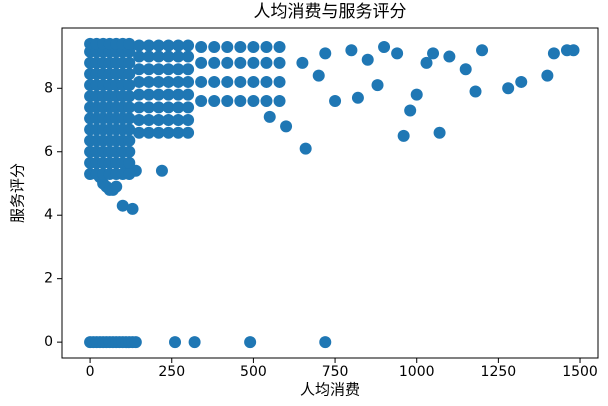  I want to click on y-tick-label: 8, so click(48, 88).